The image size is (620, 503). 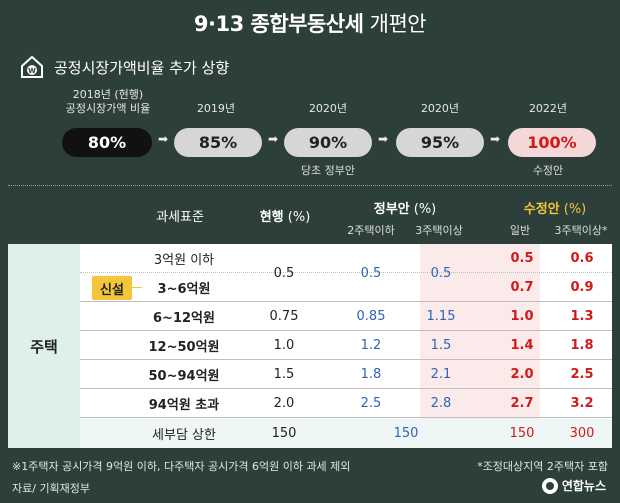 What do you see at coordinates (582, 433) in the screenshot?
I see `rev-multi-cell: 300` at bounding box center [582, 433].